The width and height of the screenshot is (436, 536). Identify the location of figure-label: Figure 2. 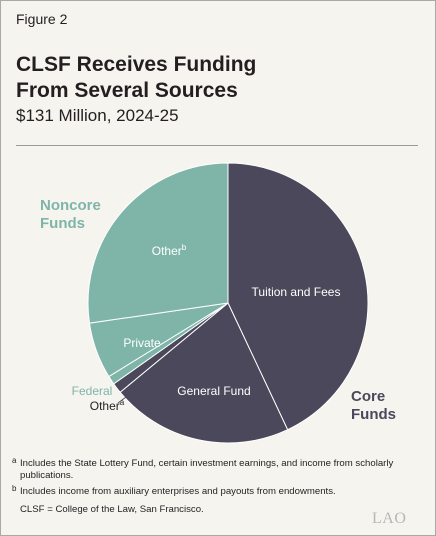
(42, 19).